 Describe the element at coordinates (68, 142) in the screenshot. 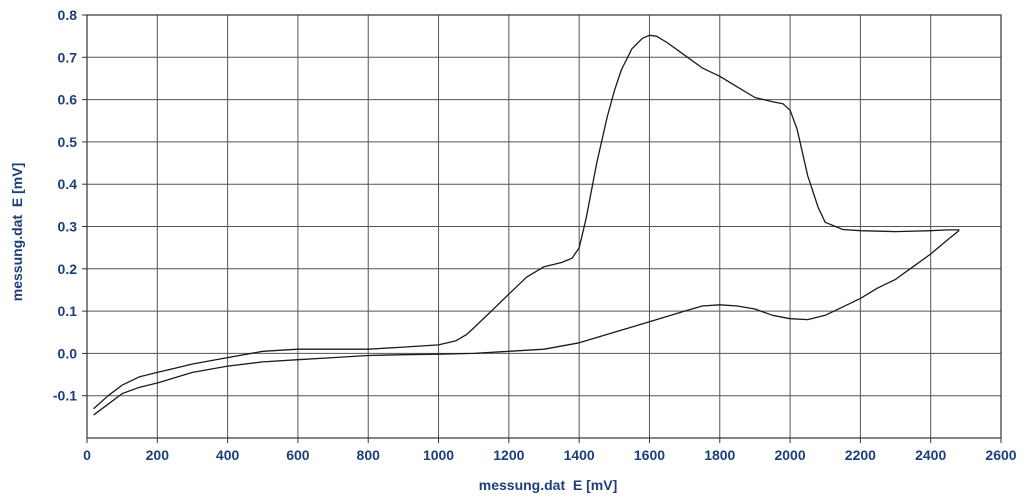

I see `y-tick-label: 0.5` at that location.